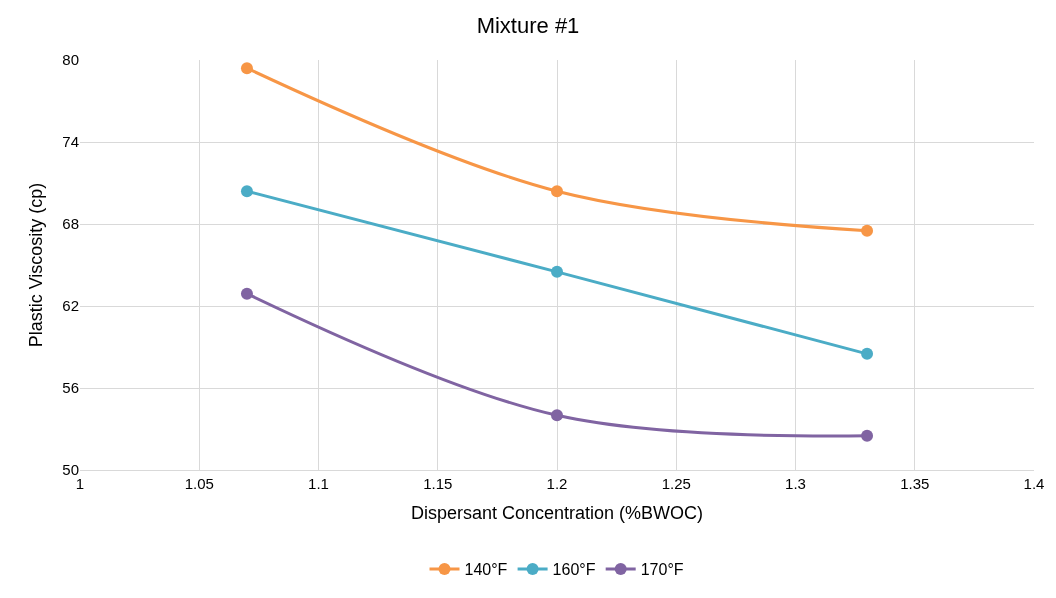 This screenshot has width=1056, height=598. I want to click on y-tick-label: 56, so click(70, 388).